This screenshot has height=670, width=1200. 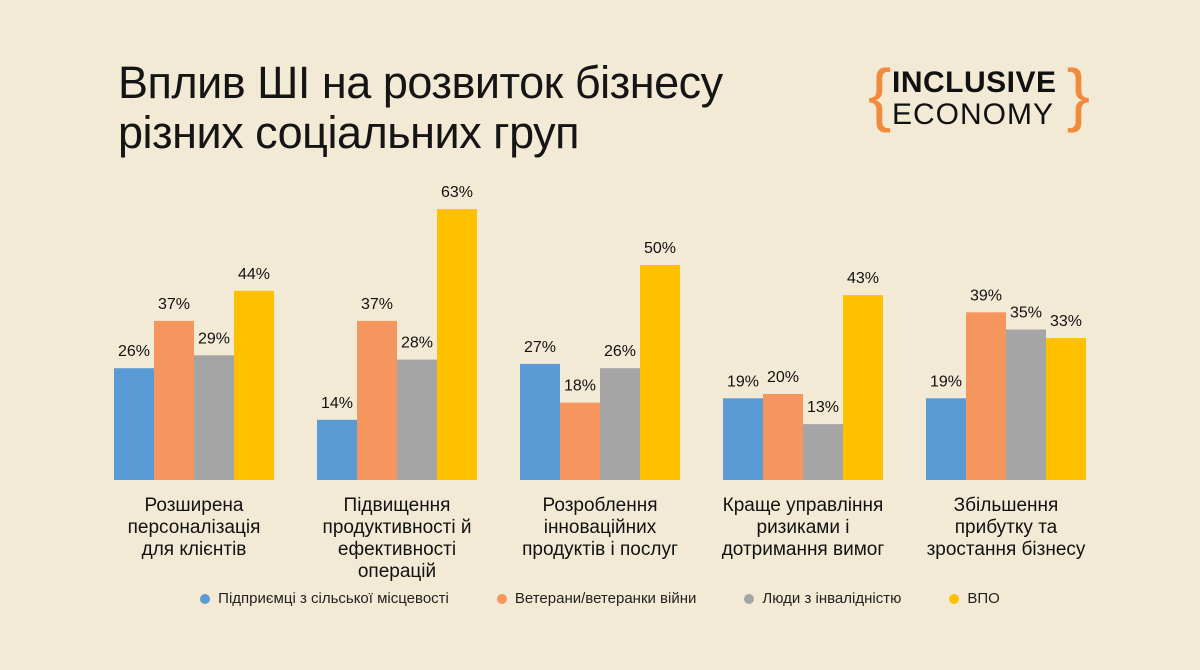 What do you see at coordinates (863, 278) in the screenshot?
I see `data-label: 43%` at bounding box center [863, 278].